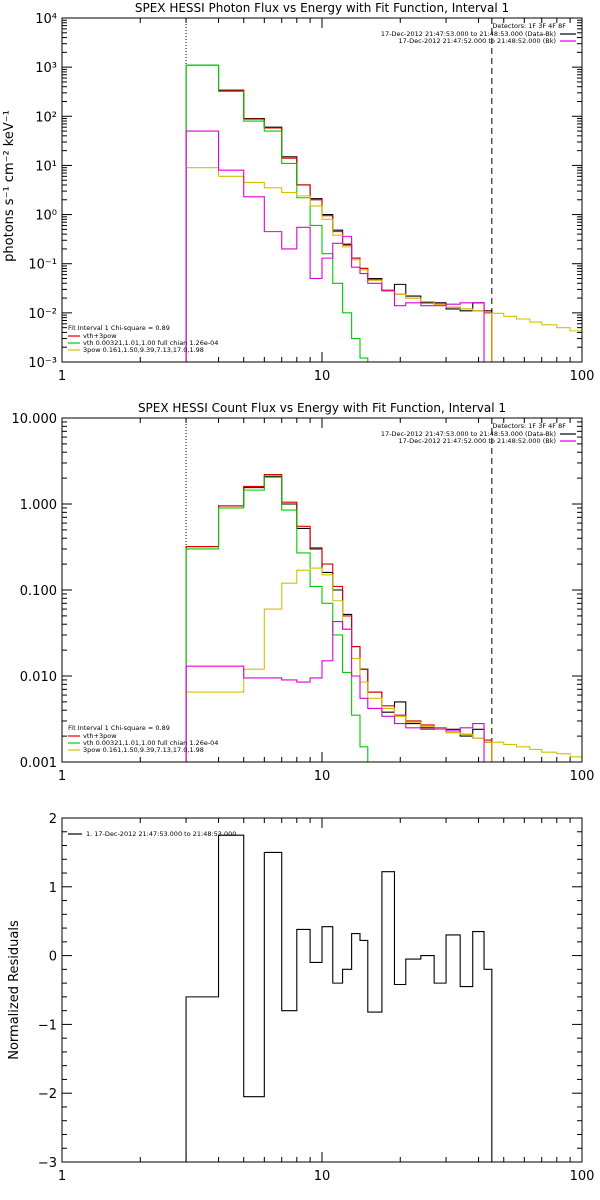 This screenshot has height=1200, width=600. I want to click on residuals-y-tick-label: −2, so click(47, 1094).